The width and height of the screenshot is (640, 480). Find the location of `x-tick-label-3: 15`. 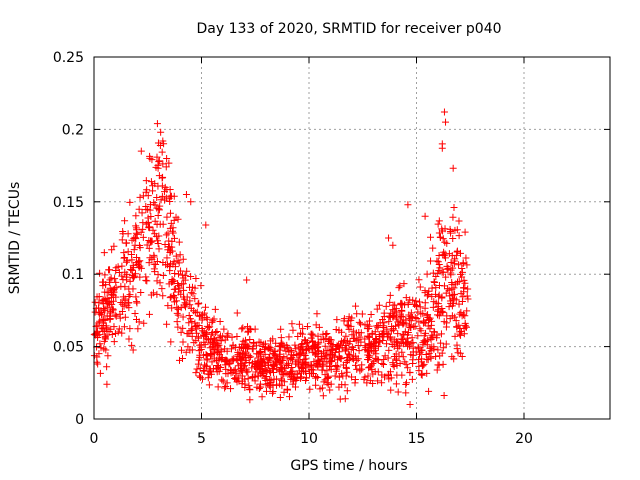

x-tick-label-3: 15 is located at coordinates (417, 439).